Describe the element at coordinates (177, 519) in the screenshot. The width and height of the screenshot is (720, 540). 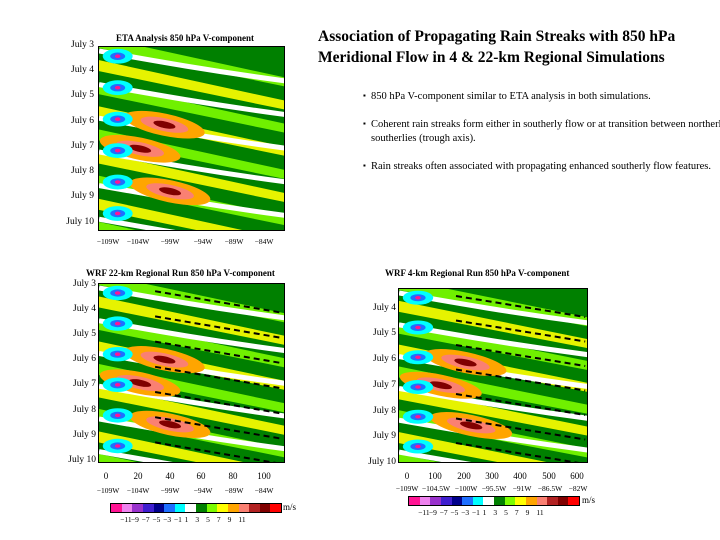
I see `colorbar-tick-label: −1` at that location.